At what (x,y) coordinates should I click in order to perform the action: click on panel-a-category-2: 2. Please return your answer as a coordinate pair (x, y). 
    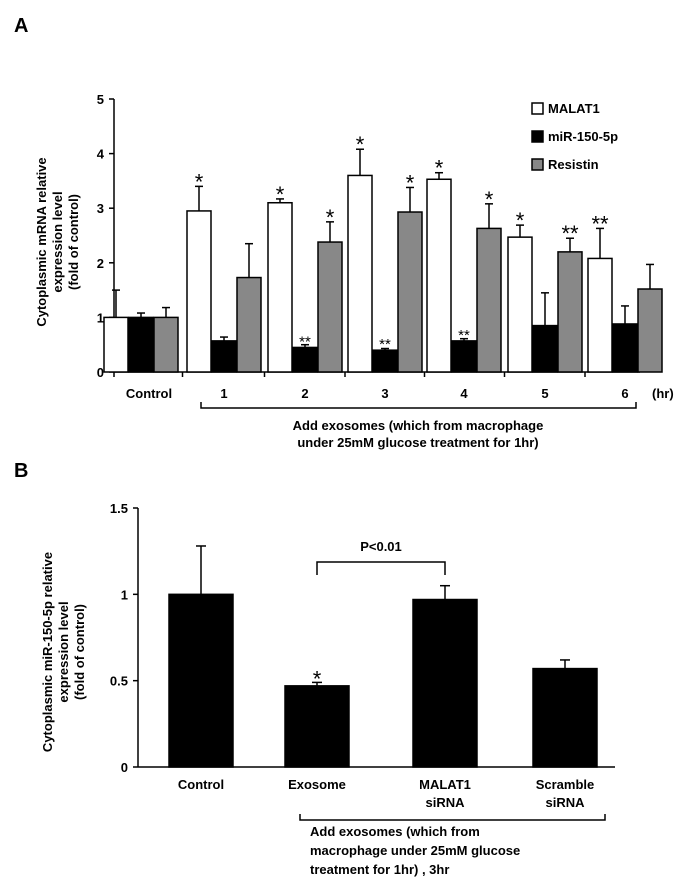
    Looking at the image, I should click on (304, 393).